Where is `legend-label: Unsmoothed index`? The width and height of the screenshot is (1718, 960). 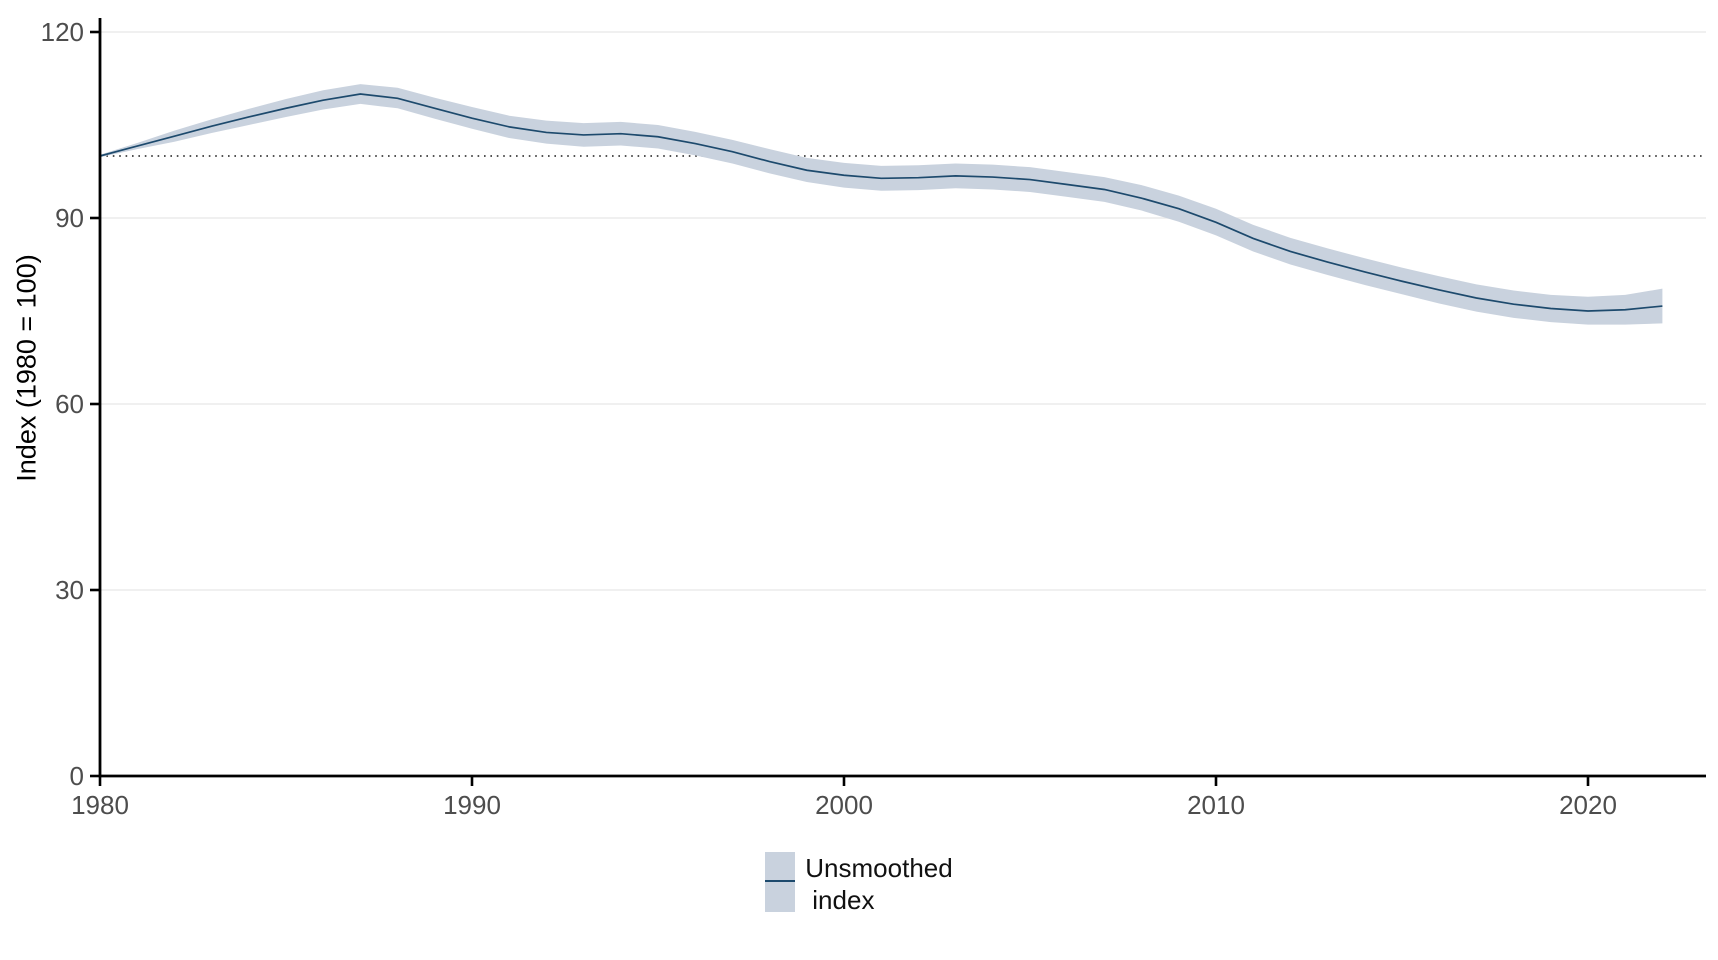 legend-label: Unsmoothed index is located at coordinates (878, 884).